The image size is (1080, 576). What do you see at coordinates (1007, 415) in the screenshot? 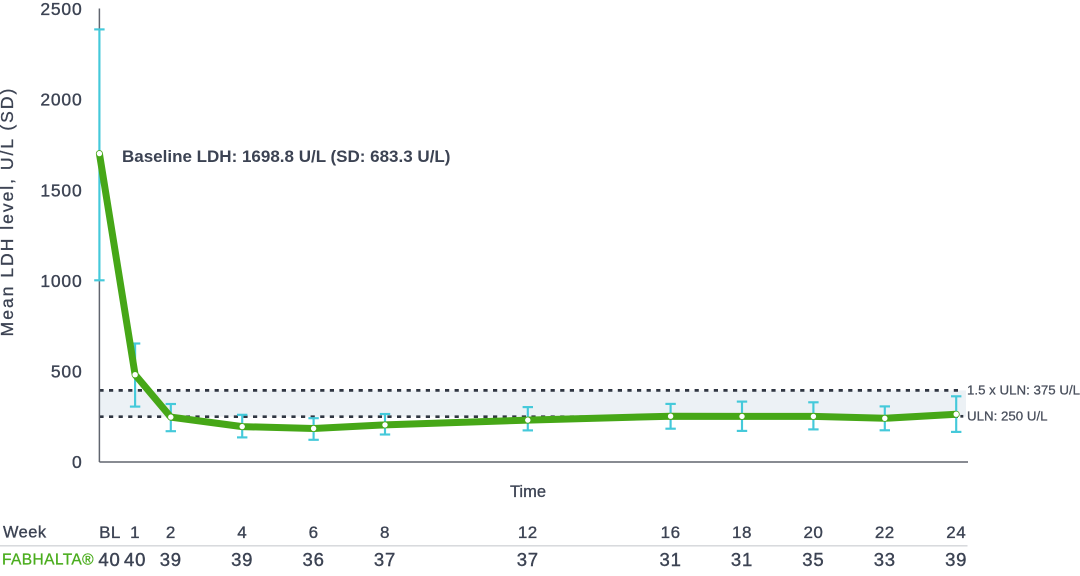
I see `svg-text: ULN: 250 U/L` at bounding box center [1007, 415].